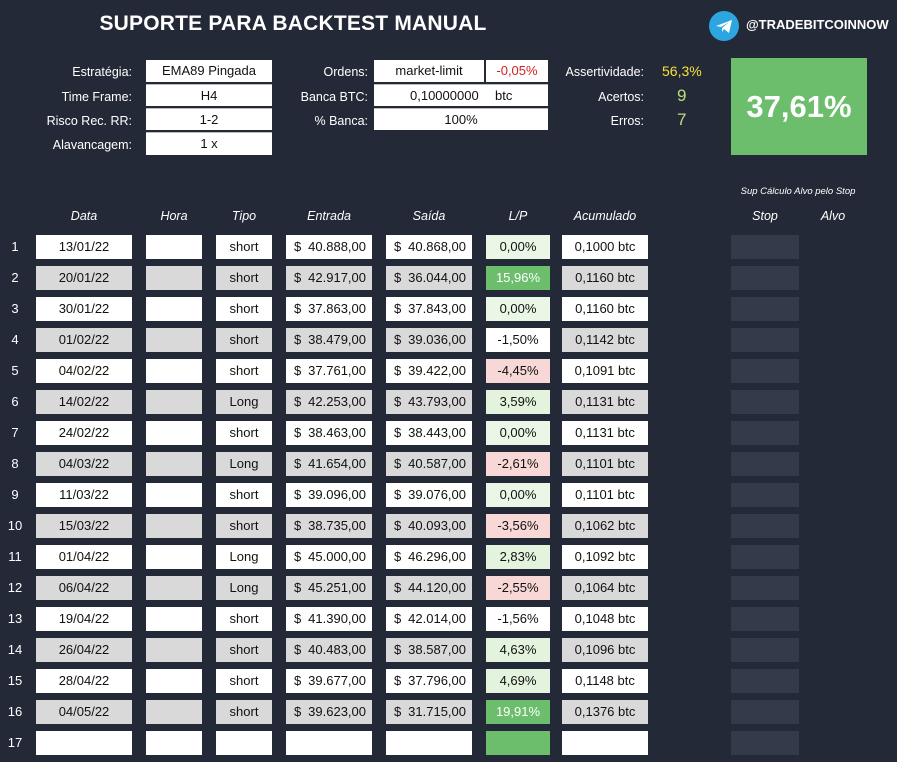 This screenshot has height=762, width=897. What do you see at coordinates (605, 340) in the screenshot?
I see `cell-acumulado: 0,1142 btc` at bounding box center [605, 340].